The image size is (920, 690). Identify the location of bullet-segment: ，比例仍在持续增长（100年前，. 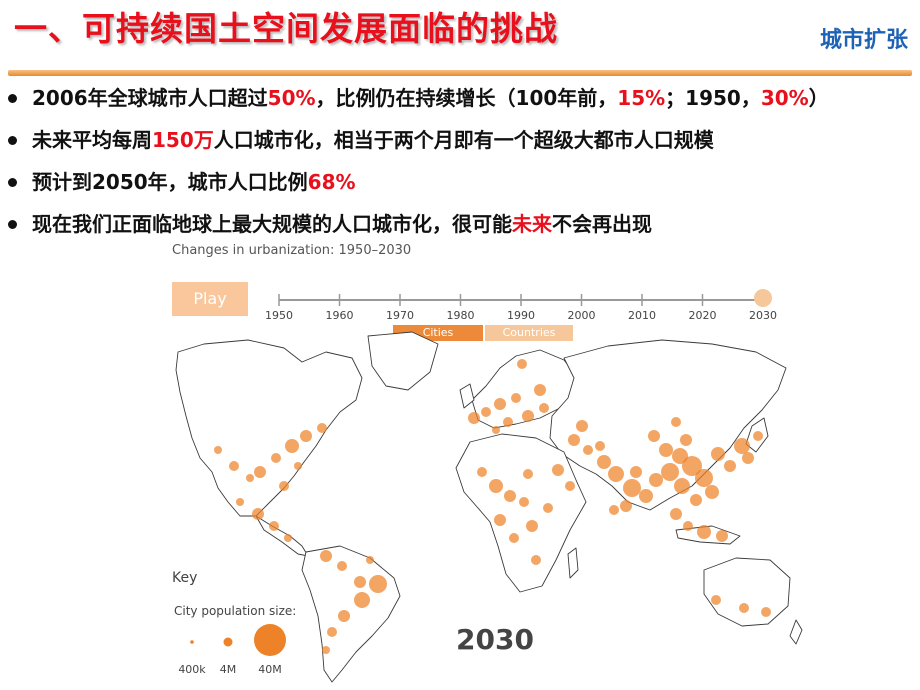
(466, 98).